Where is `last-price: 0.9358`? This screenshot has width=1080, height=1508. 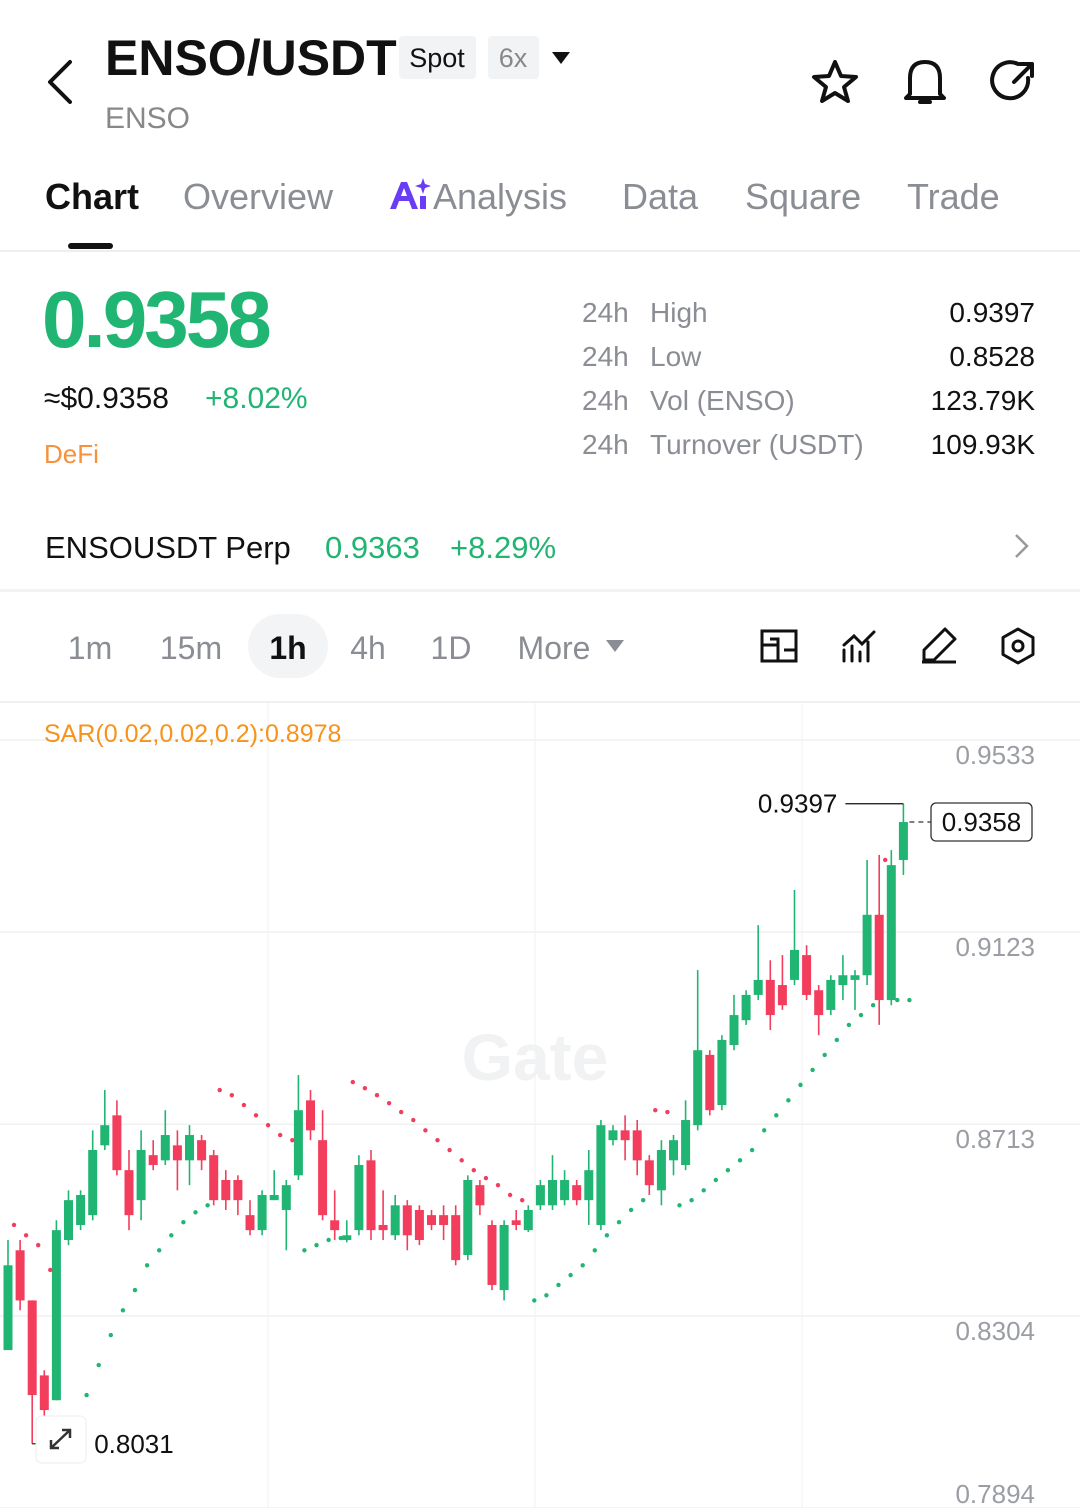
last-price: 0.9358 is located at coordinates (156, 319).